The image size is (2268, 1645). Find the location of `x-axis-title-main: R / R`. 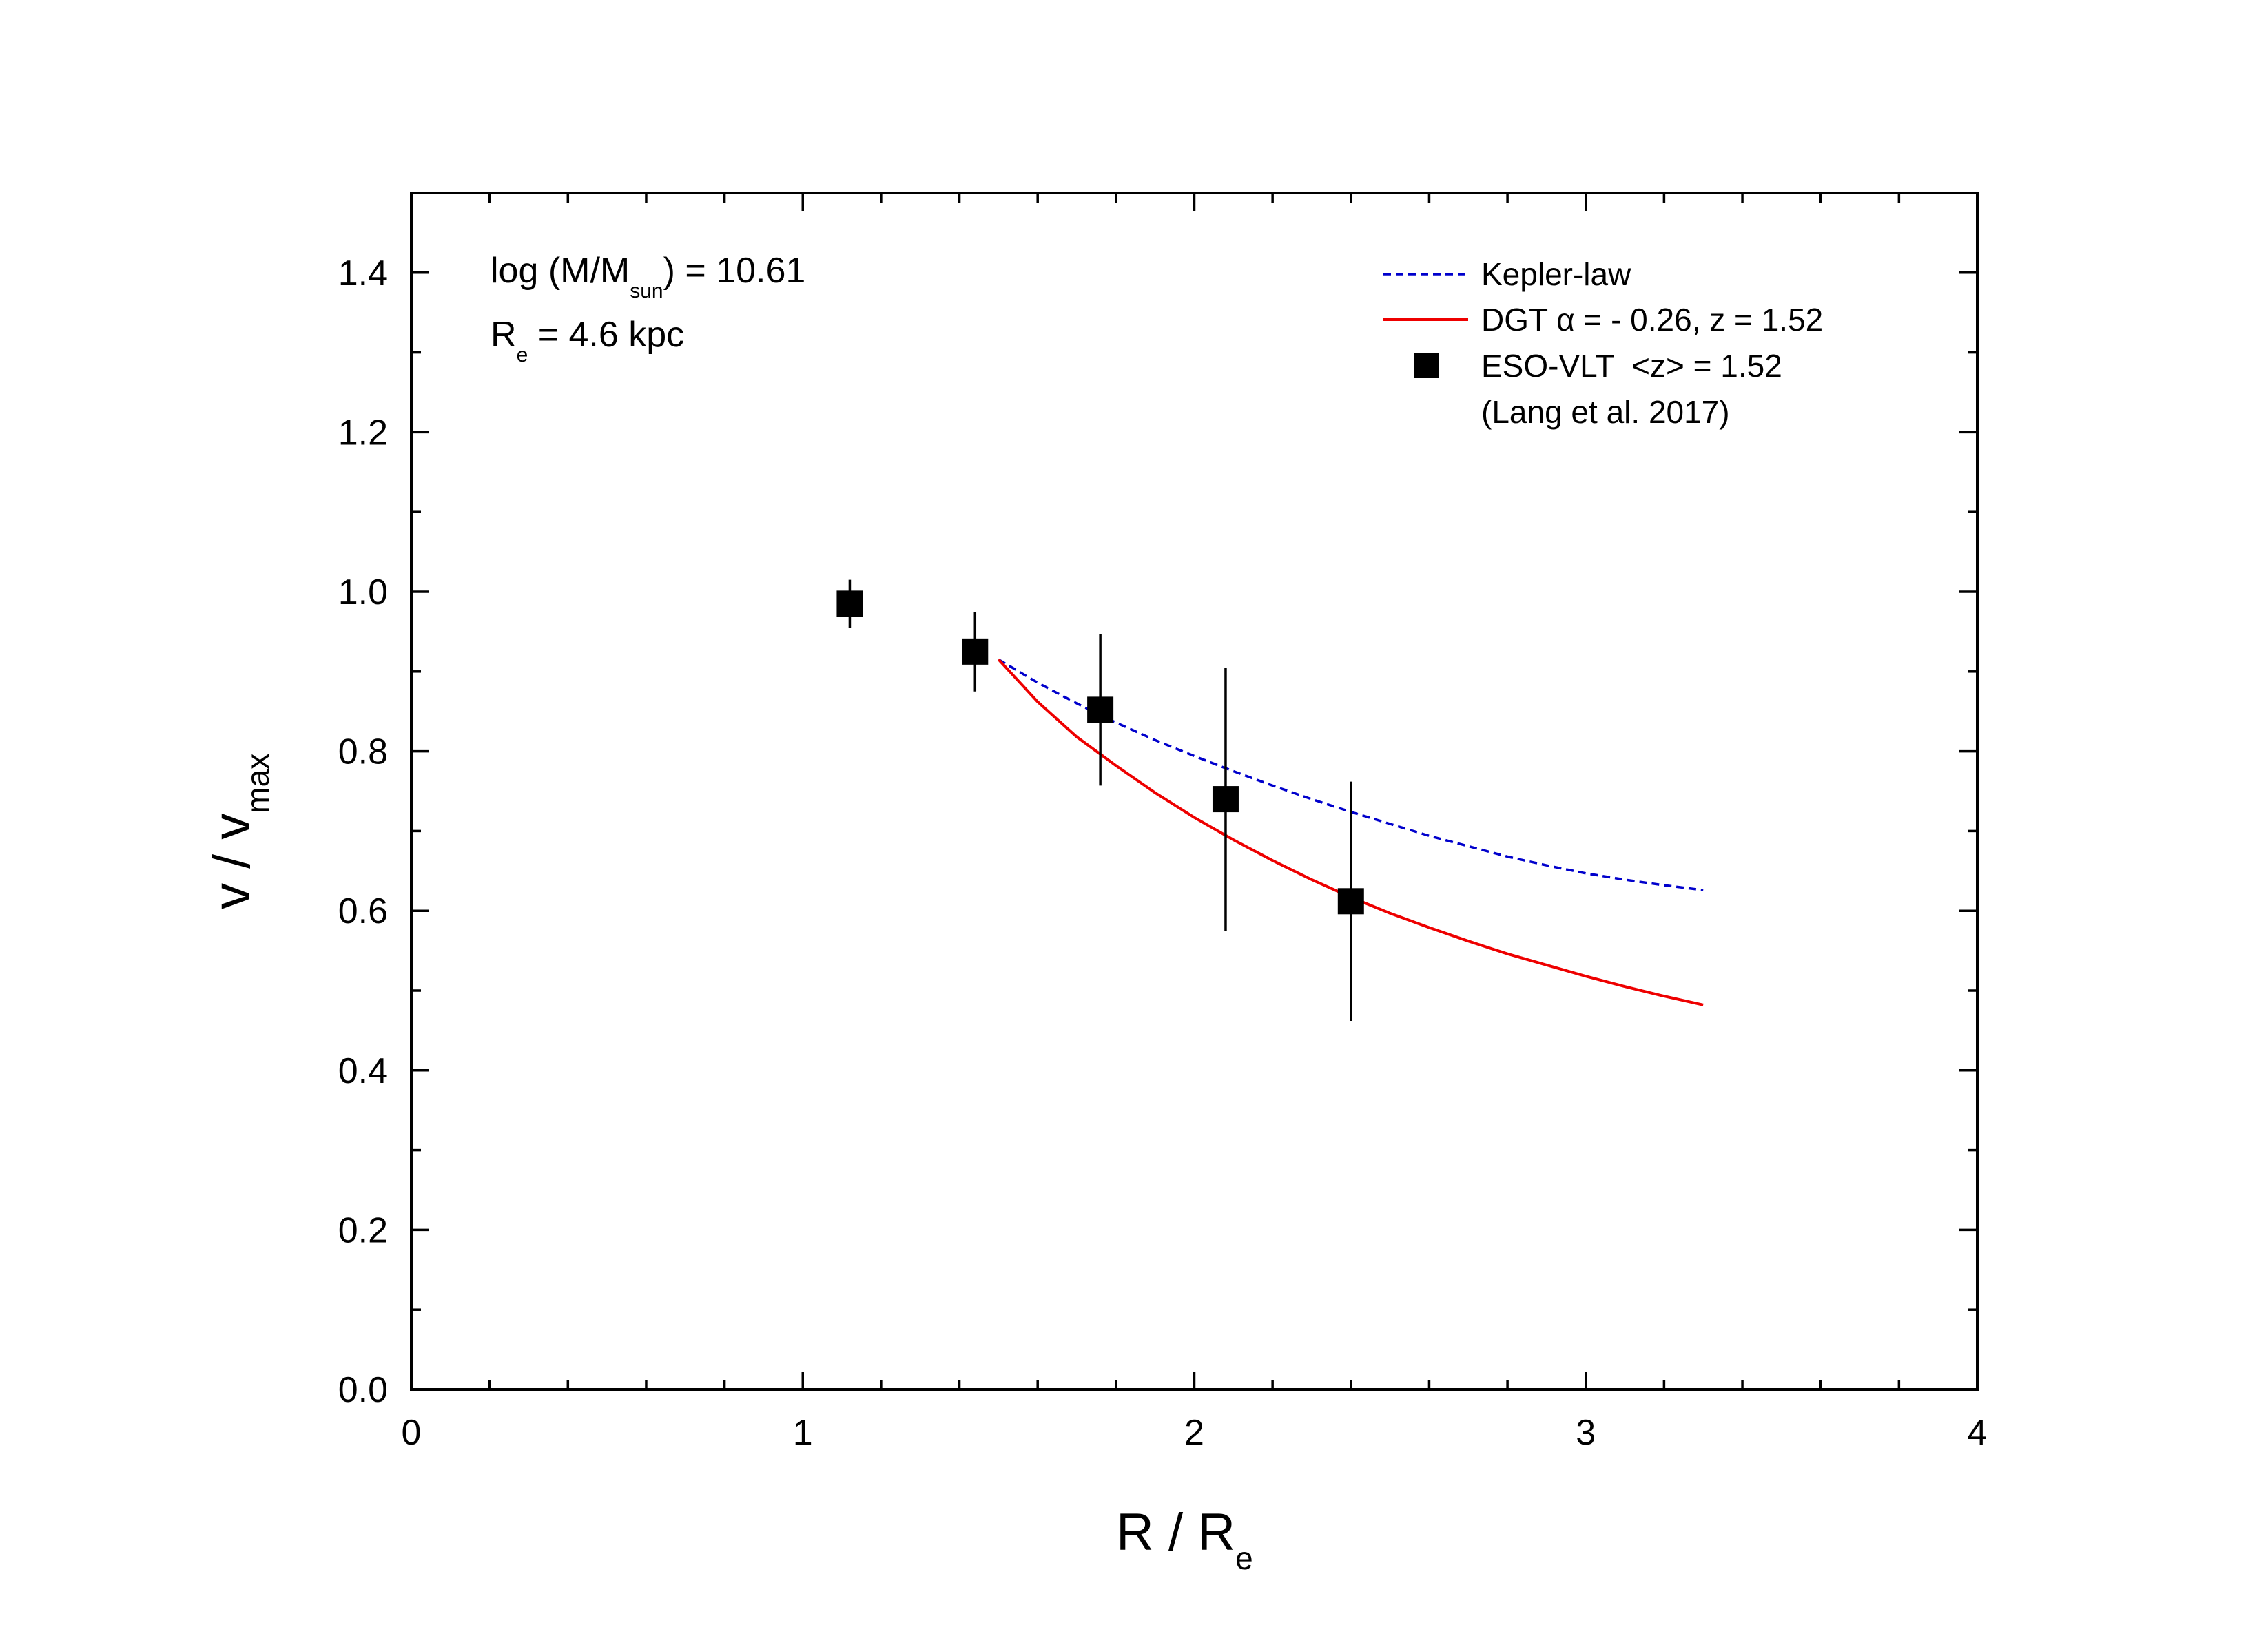

x-axis-title-main: R / R is located at coordinates (1175, 1532).